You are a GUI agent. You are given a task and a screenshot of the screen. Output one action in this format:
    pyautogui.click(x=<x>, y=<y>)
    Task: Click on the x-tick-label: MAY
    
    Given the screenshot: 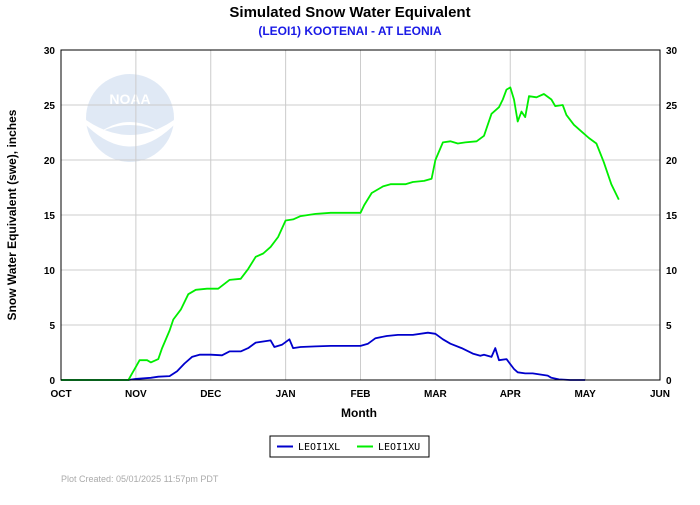 What is the action you would take?
    pyautogui.click(x=585, y=394)
    